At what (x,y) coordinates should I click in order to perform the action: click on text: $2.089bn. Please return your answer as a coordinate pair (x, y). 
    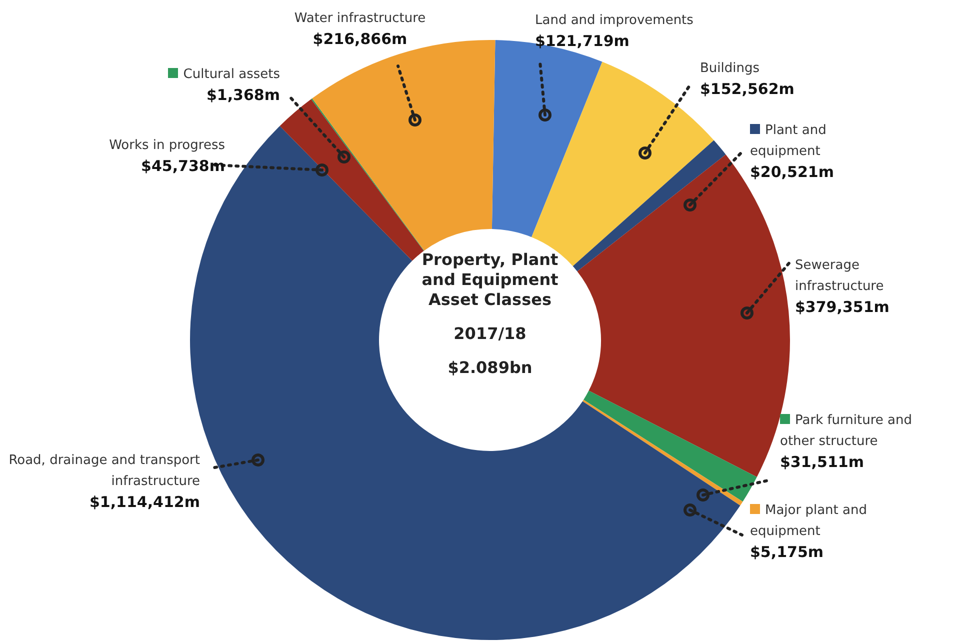
    Looking at the image, I should click on (490, 368).